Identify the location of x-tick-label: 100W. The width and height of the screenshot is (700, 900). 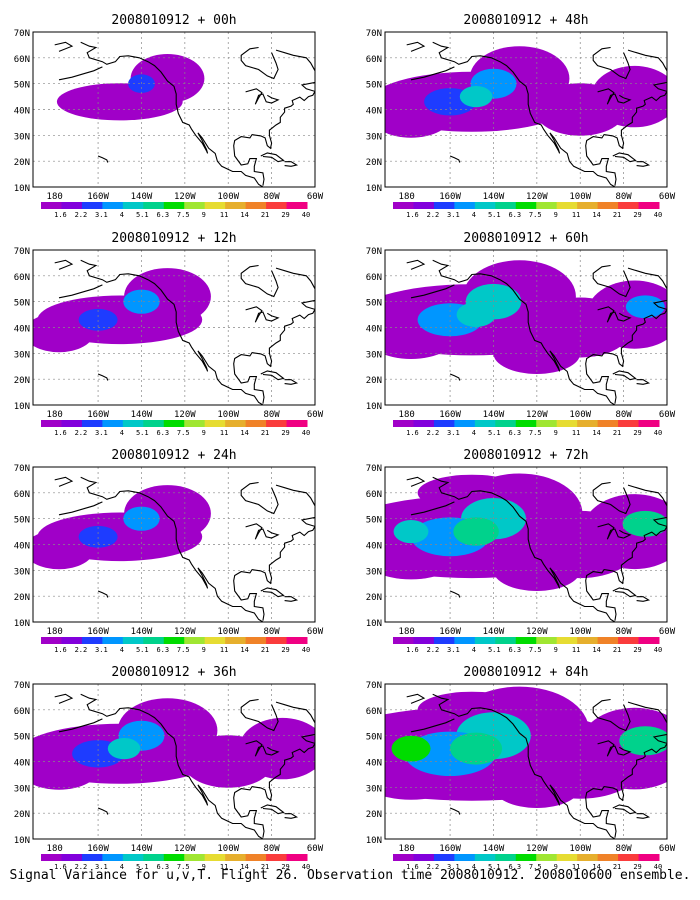
(228, 415).